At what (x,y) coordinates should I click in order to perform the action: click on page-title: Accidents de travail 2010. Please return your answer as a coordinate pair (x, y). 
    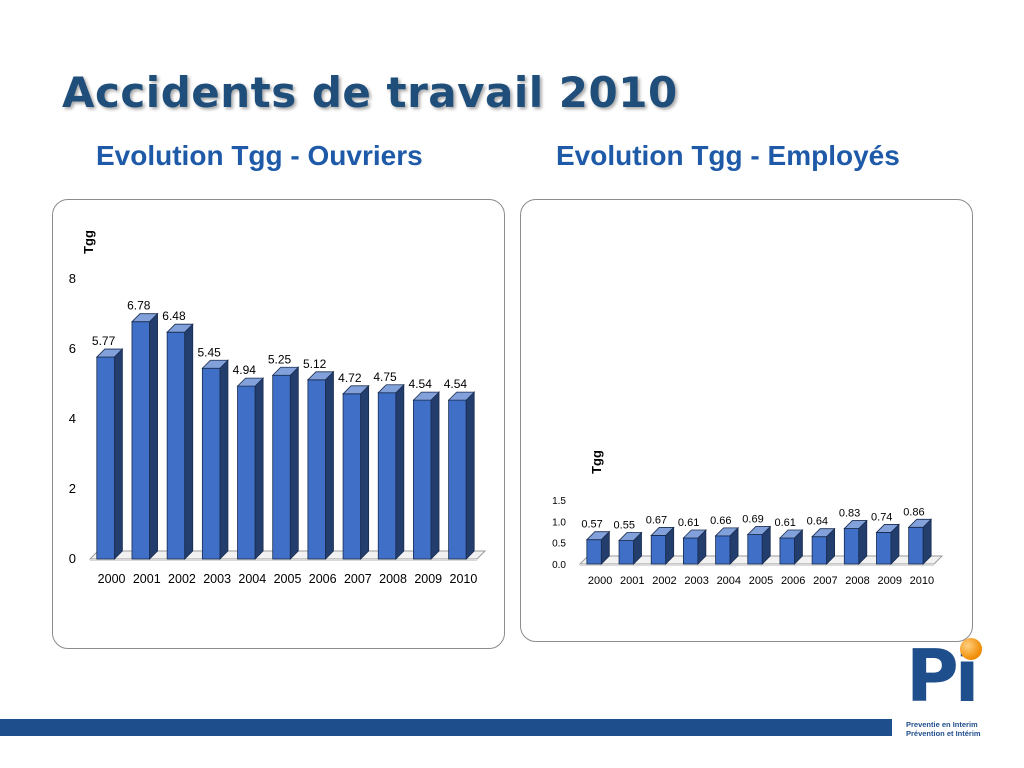
    Looking at the image, I should click on (370, 92).